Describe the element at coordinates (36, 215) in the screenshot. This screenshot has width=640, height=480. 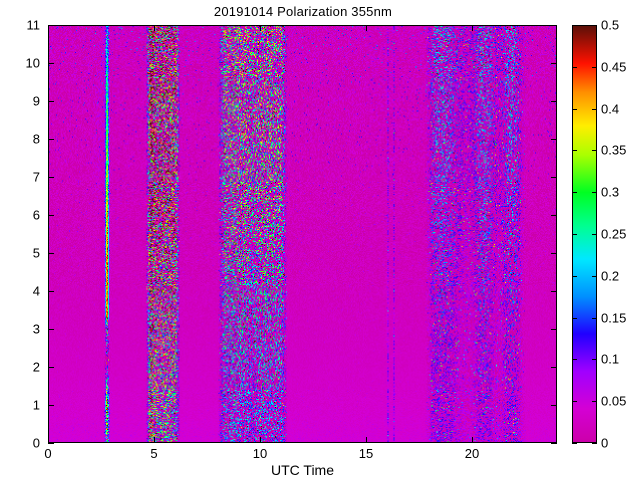
I see `y-tick-label: 6` at that location.